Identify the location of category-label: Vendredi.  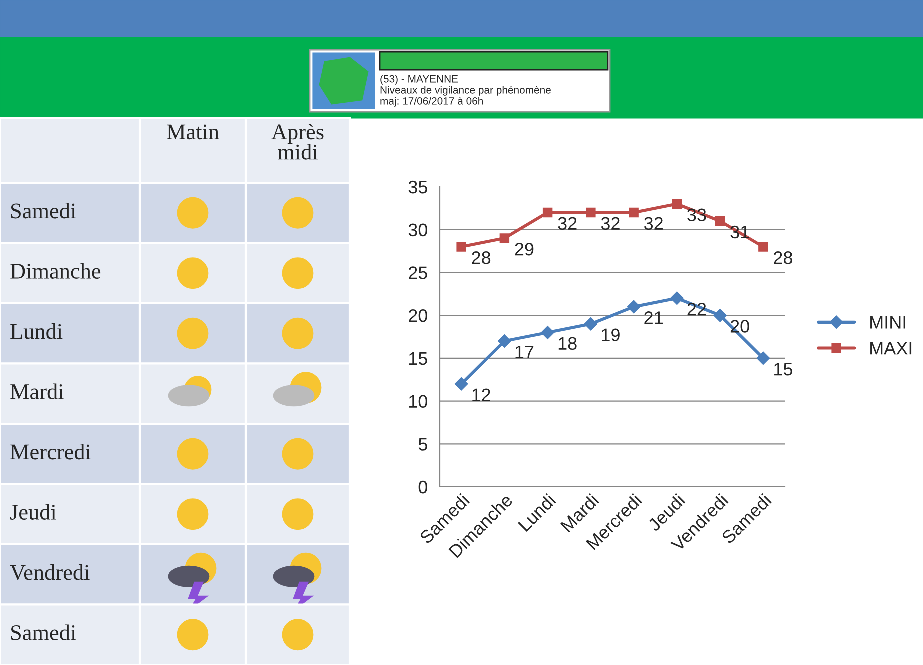
(50, 572).